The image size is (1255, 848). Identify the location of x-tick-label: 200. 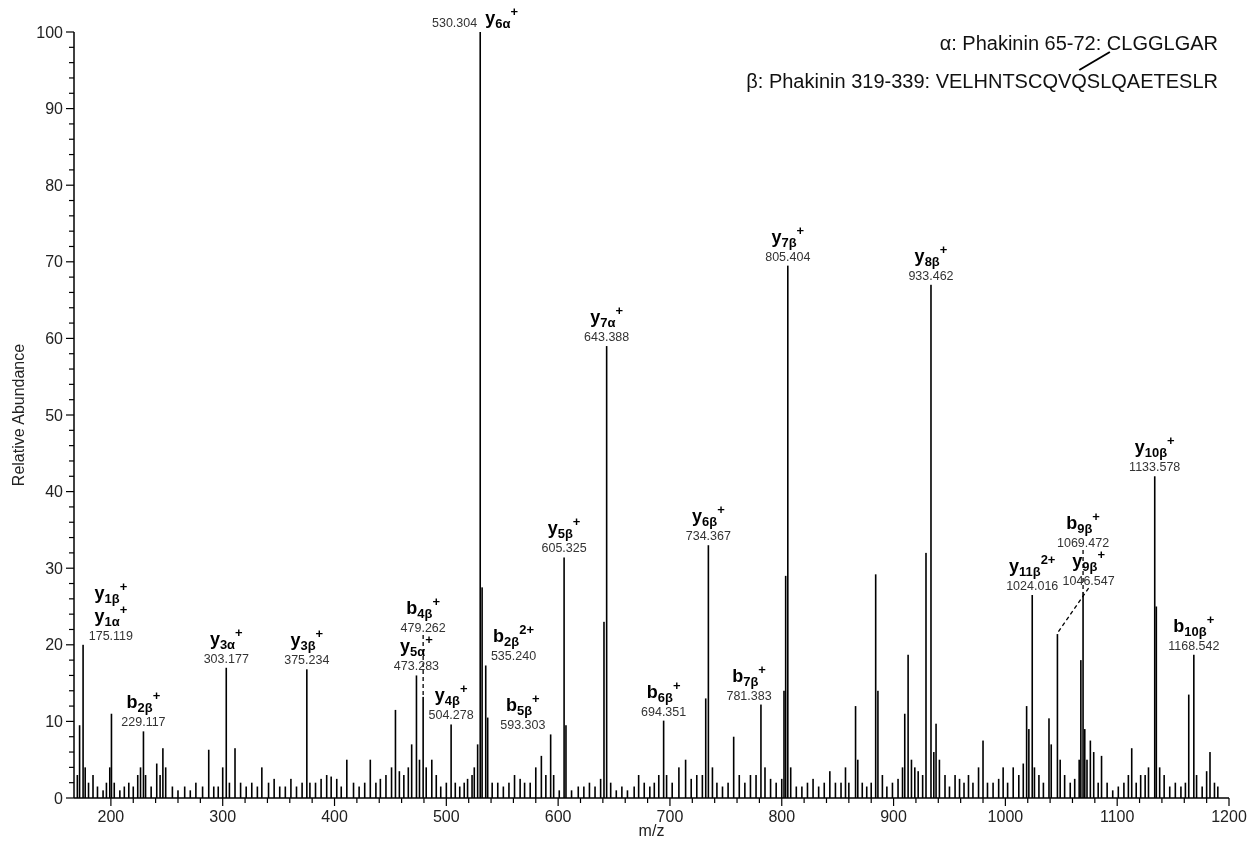
(111, 816).